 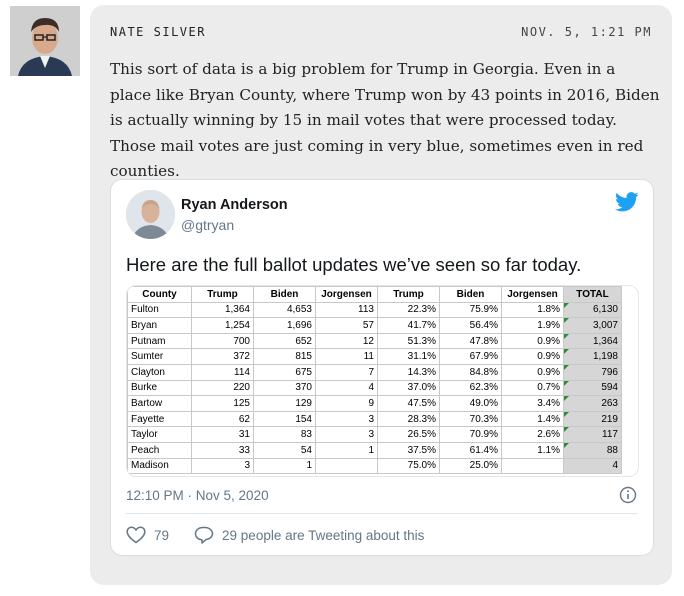 What do you see at coordinates (592, 310) in the screenshot?
I see `table-cell: 6,130` at bounding box center [592, 310].